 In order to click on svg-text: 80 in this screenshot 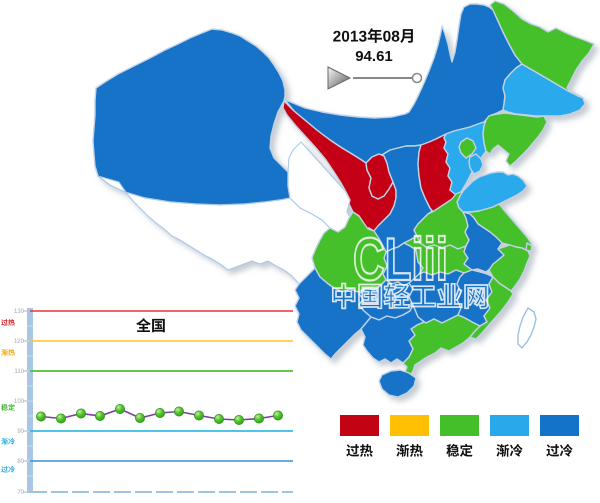, I will do `click(20, 462)`.